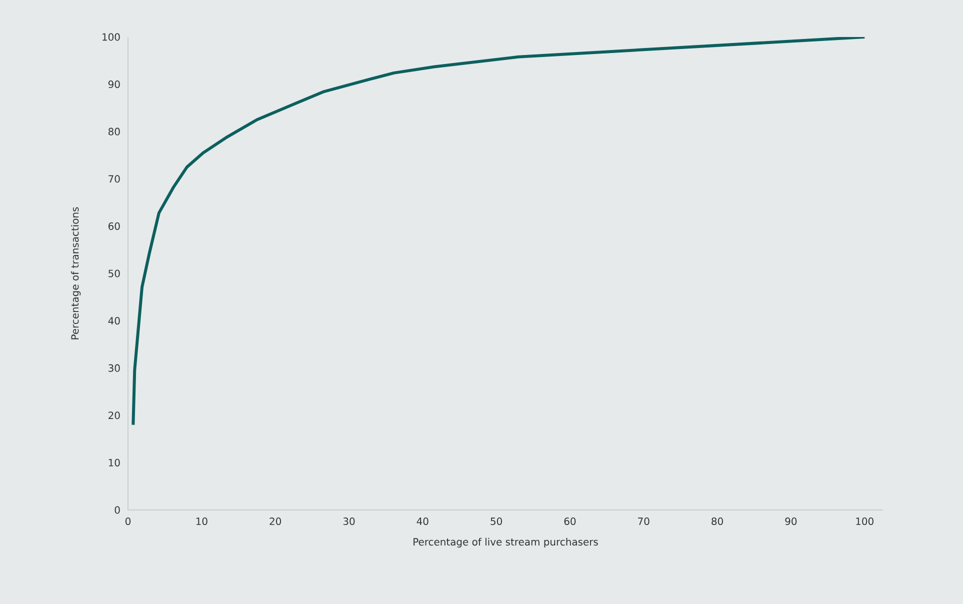 Image resolution: width=963 pixels, height=604 pixels. I want to click on y-tick-label: 50, so click(114, 274).